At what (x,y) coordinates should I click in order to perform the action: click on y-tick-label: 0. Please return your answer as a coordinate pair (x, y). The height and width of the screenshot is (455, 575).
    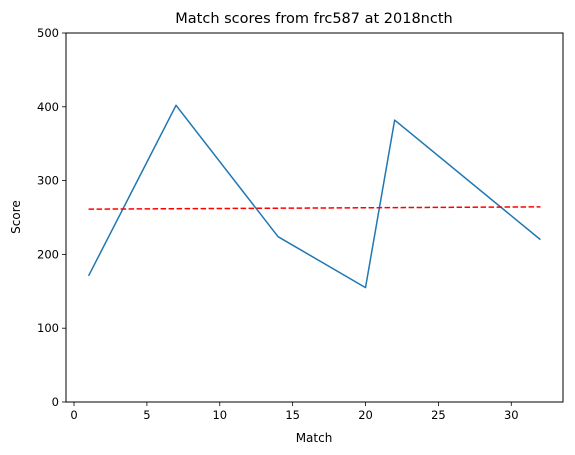
    Looking at the image, I should click on (55, 402).